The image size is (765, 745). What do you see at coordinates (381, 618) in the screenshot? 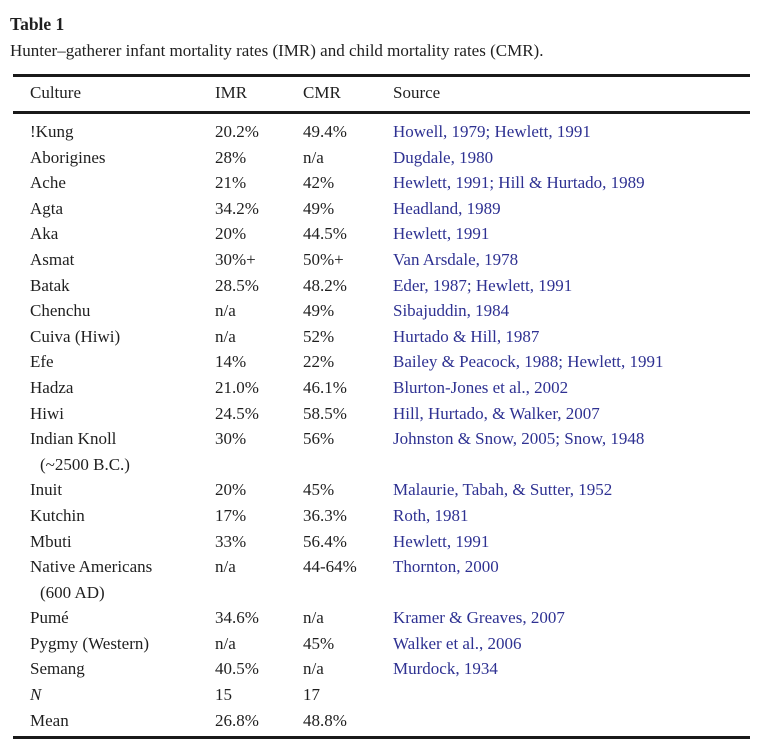
I see `table-row: Pumé 34.6% n/a Kramer & Greaves, 2007` at bounding box center [381, 618].